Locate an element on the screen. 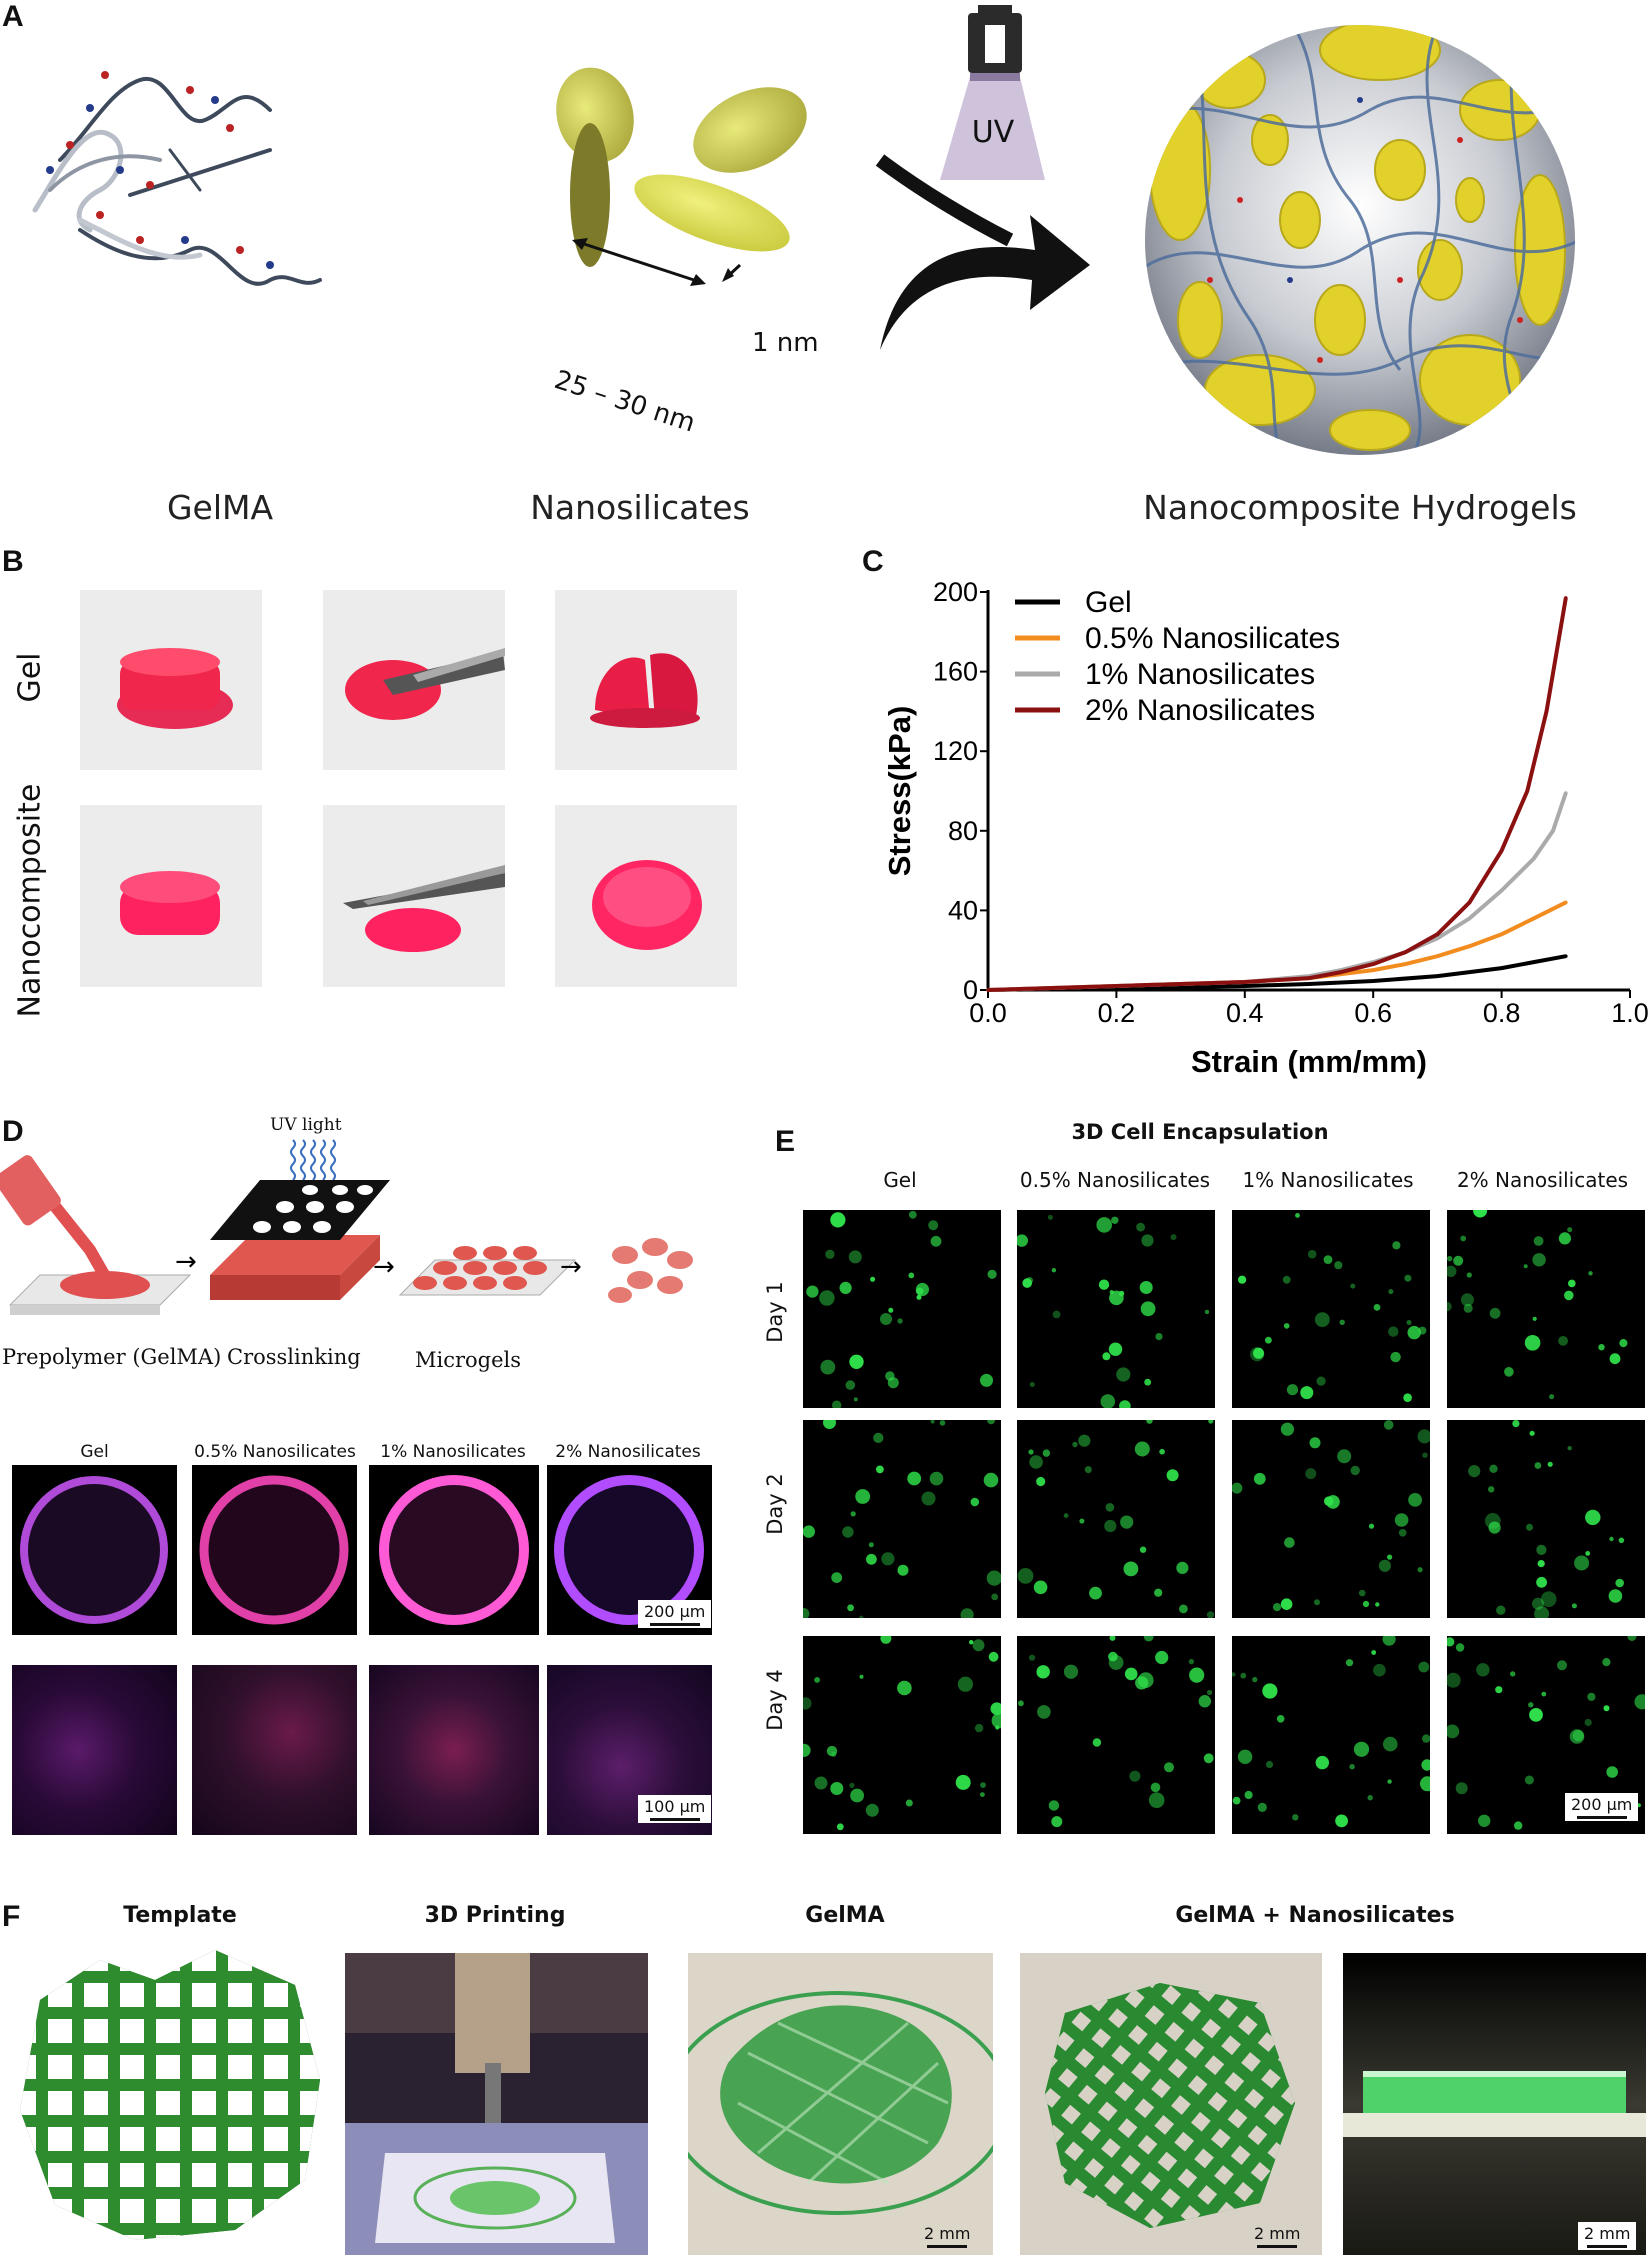 The image size is (1650, 2255). scalebar-2mm-gelma-label: 2 mm is located at coordinates (947, 2233).